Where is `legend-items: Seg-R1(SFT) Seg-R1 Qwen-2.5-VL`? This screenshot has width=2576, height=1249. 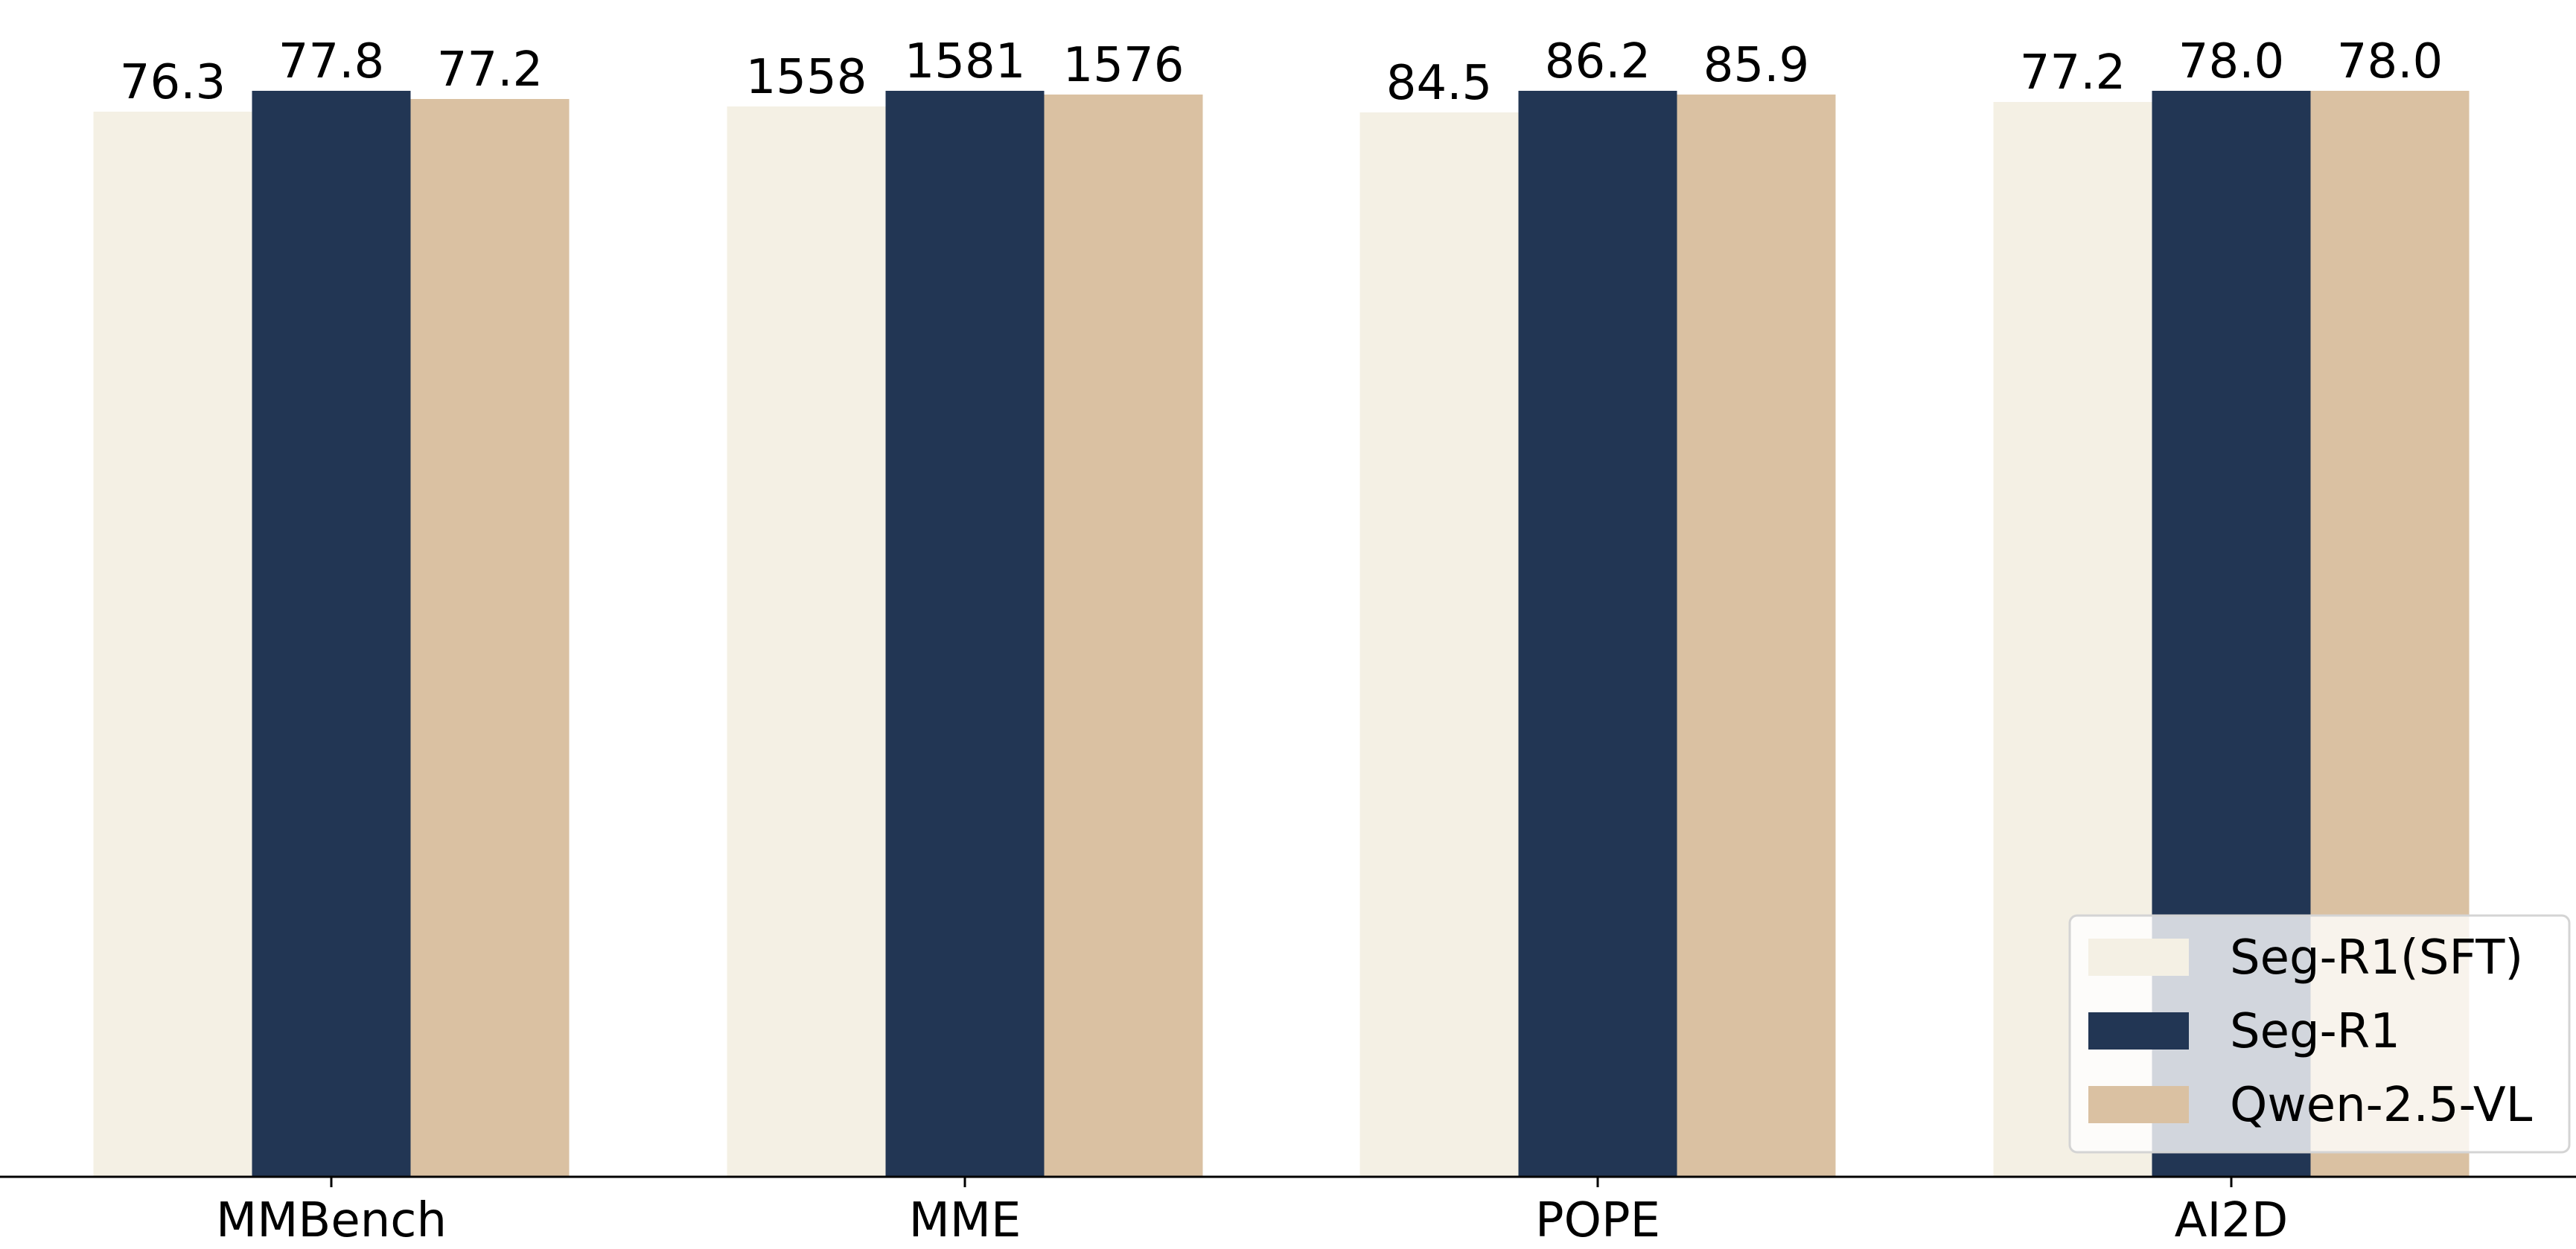 legend-items: Seg-R1(SFT) Seg-R1 Qwen-2.5-VL is located at coordinates (2310, 1031).